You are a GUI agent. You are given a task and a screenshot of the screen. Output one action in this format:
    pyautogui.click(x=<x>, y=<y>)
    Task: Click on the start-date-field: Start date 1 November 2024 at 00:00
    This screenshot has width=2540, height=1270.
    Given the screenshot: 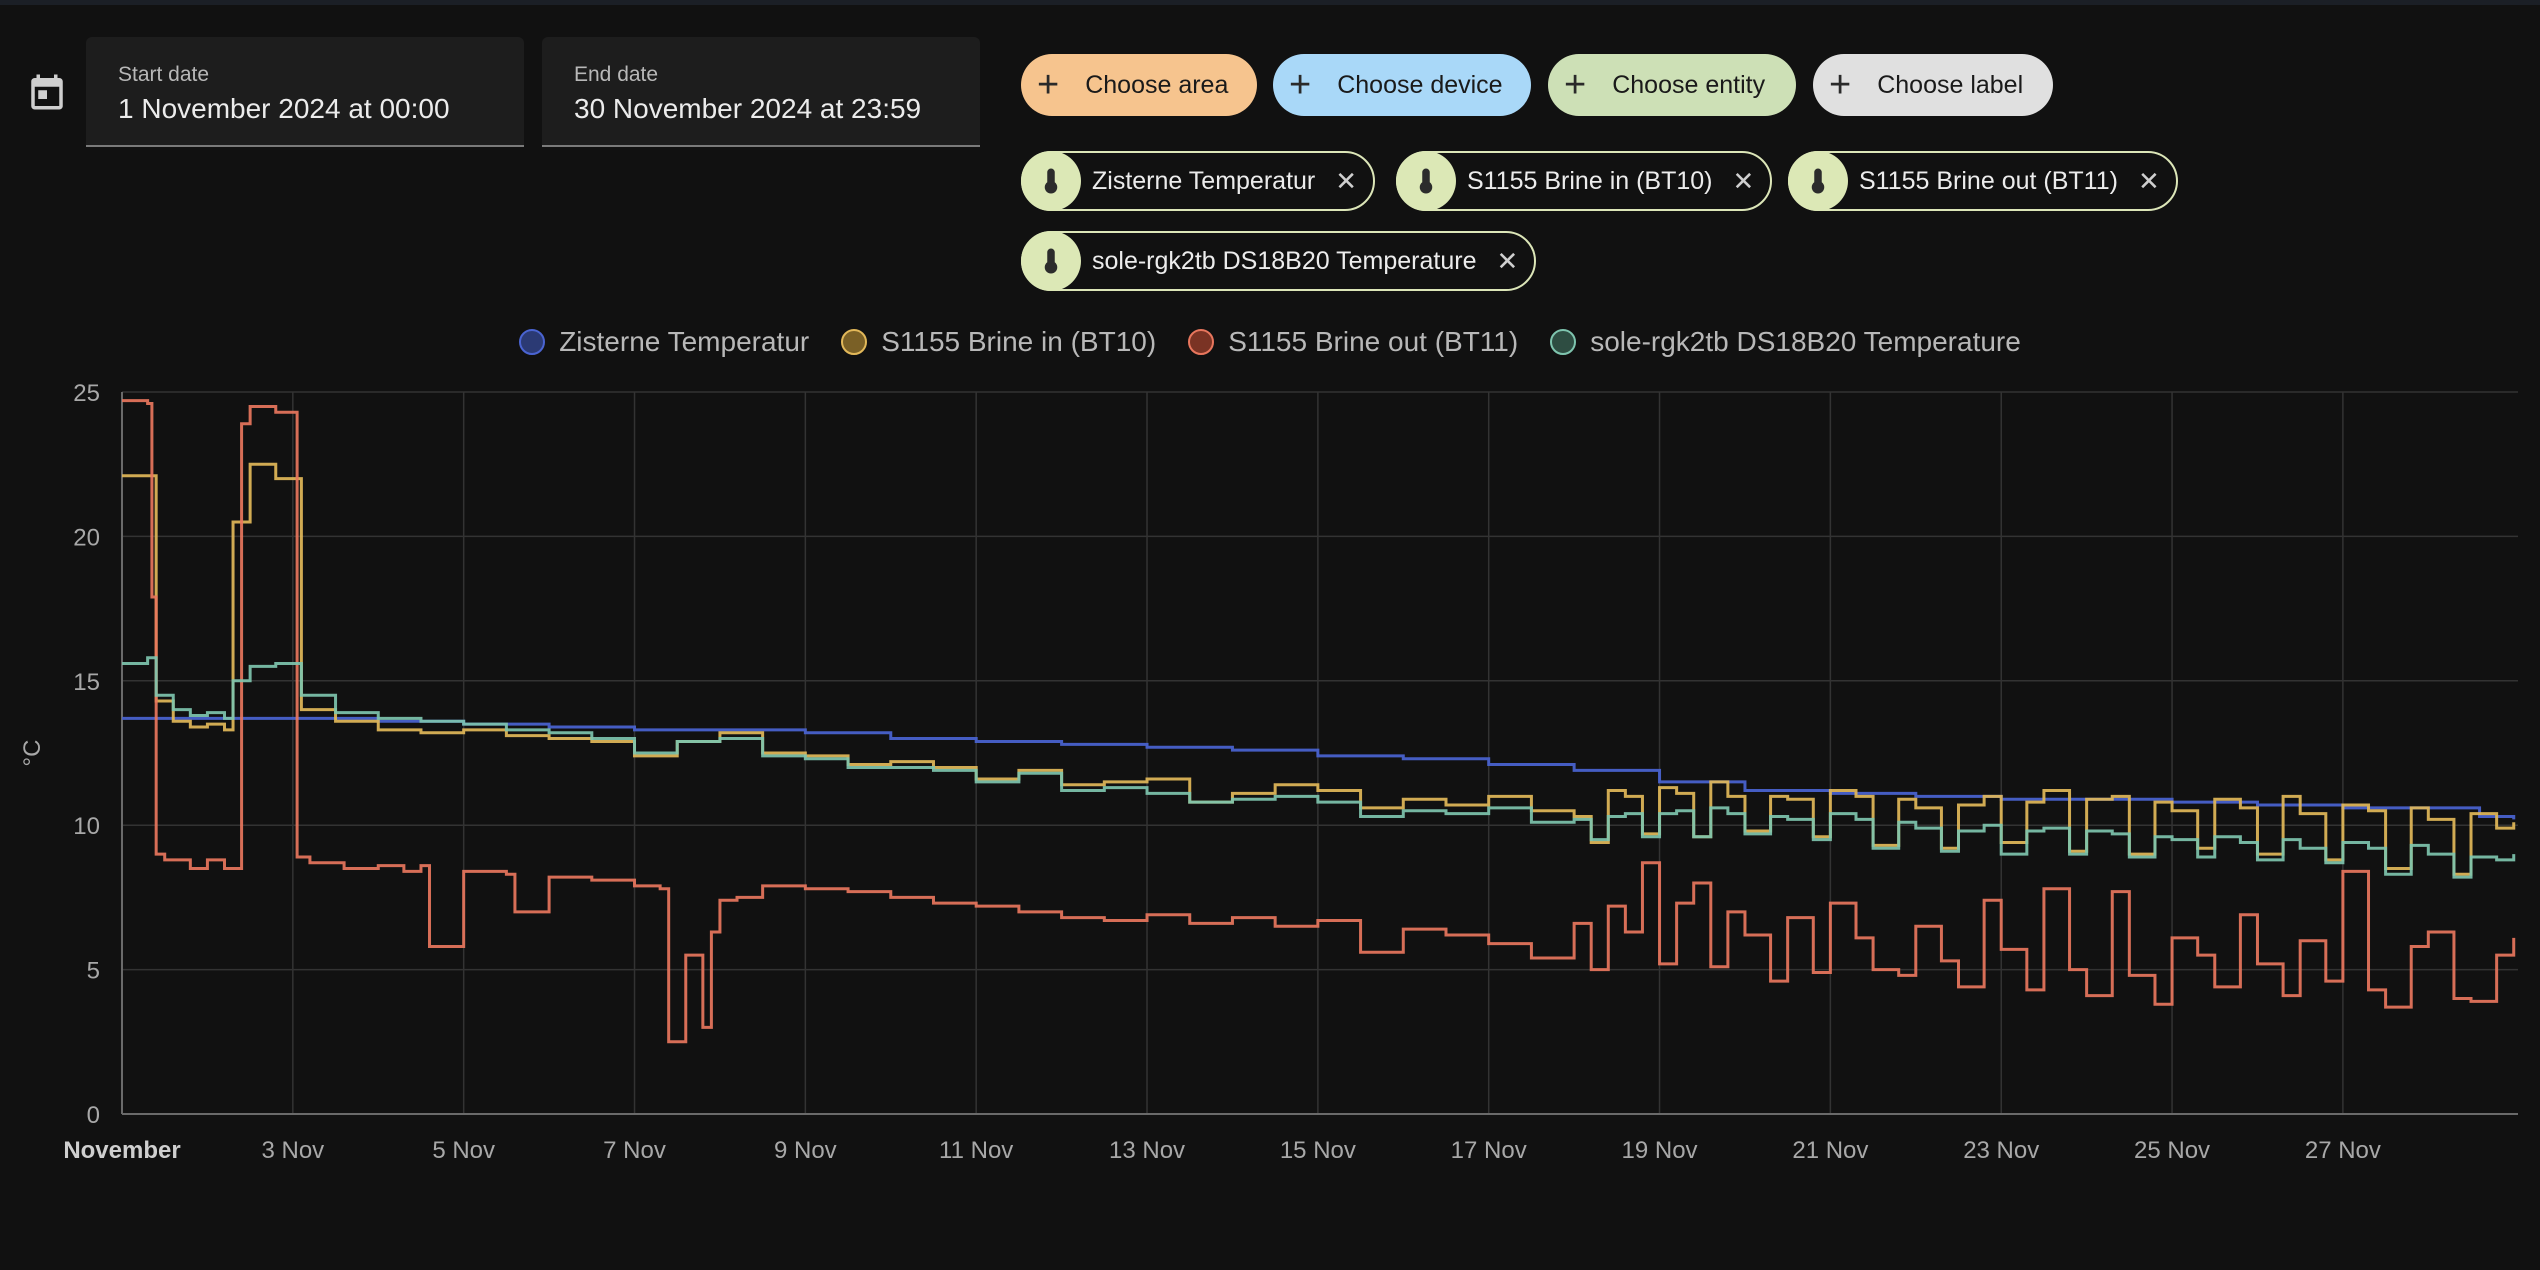 What is the action you would take?
    pyautogui.click(x=305, y=92)
    